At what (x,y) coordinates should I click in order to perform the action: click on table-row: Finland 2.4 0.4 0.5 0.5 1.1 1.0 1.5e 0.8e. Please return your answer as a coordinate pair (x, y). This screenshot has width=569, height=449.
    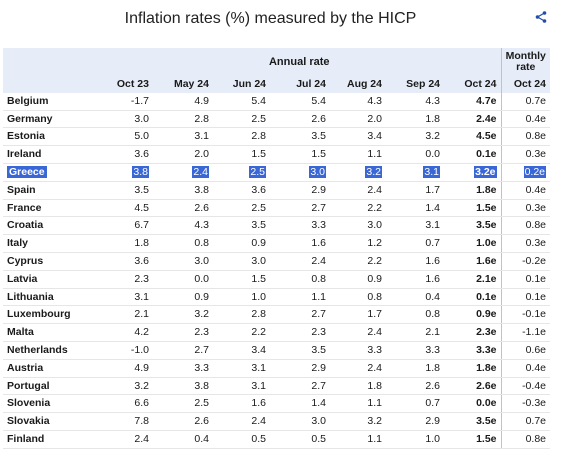
    Looking at the image, I should click on (276, 439).